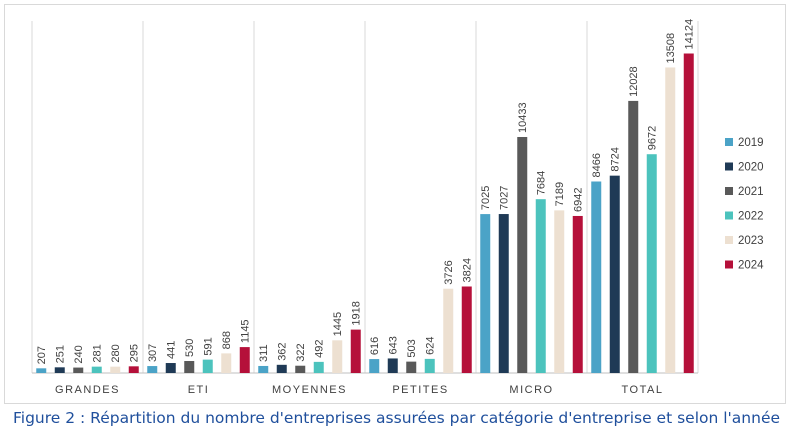 The width and height of the screenshot is (793, 441). What do you see at coordinates (394, 345) in the screenshot?
I see `bar-value-label: 643` at bounding box center [394, 345].